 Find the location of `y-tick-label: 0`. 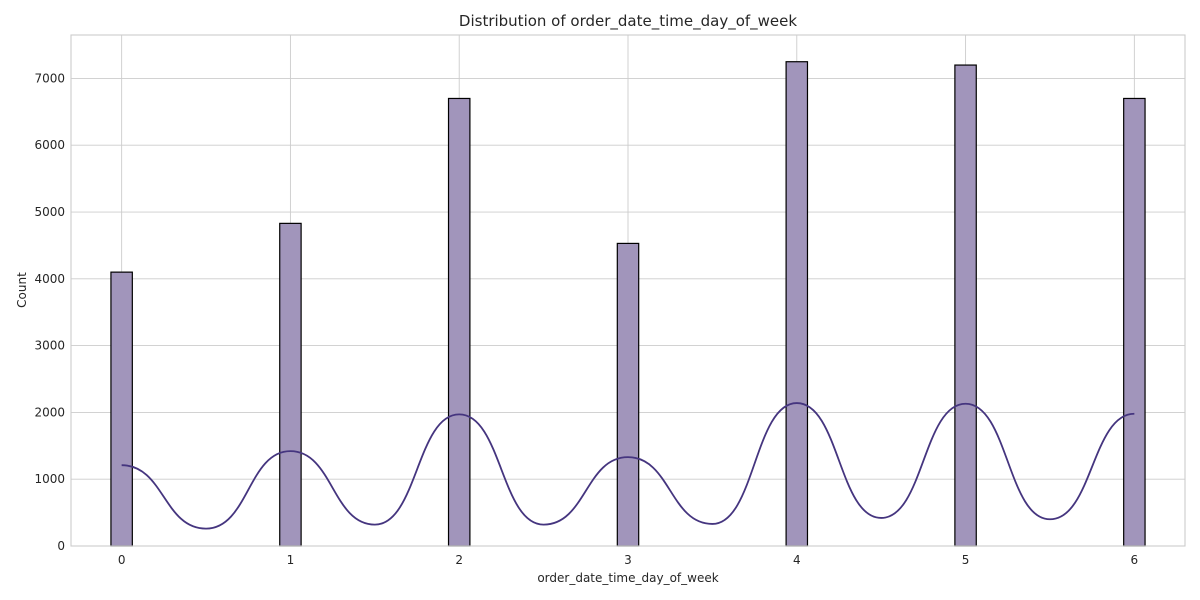

y-tick-label: 0 is located at coordinates (61, 546).